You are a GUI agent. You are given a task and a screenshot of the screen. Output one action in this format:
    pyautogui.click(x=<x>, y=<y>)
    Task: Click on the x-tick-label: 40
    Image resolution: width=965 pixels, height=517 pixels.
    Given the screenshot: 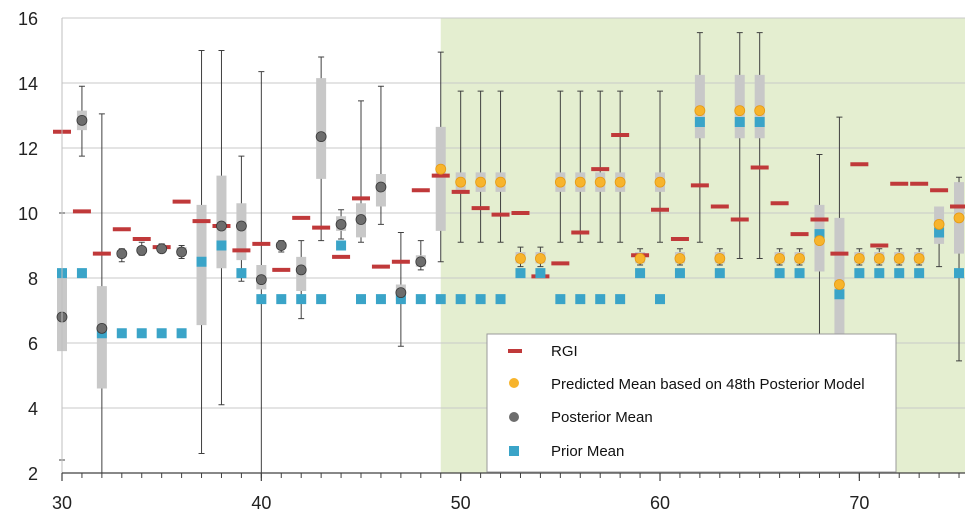 What is the action you would take?
    pyautogui.click(x=261, y=503)
    